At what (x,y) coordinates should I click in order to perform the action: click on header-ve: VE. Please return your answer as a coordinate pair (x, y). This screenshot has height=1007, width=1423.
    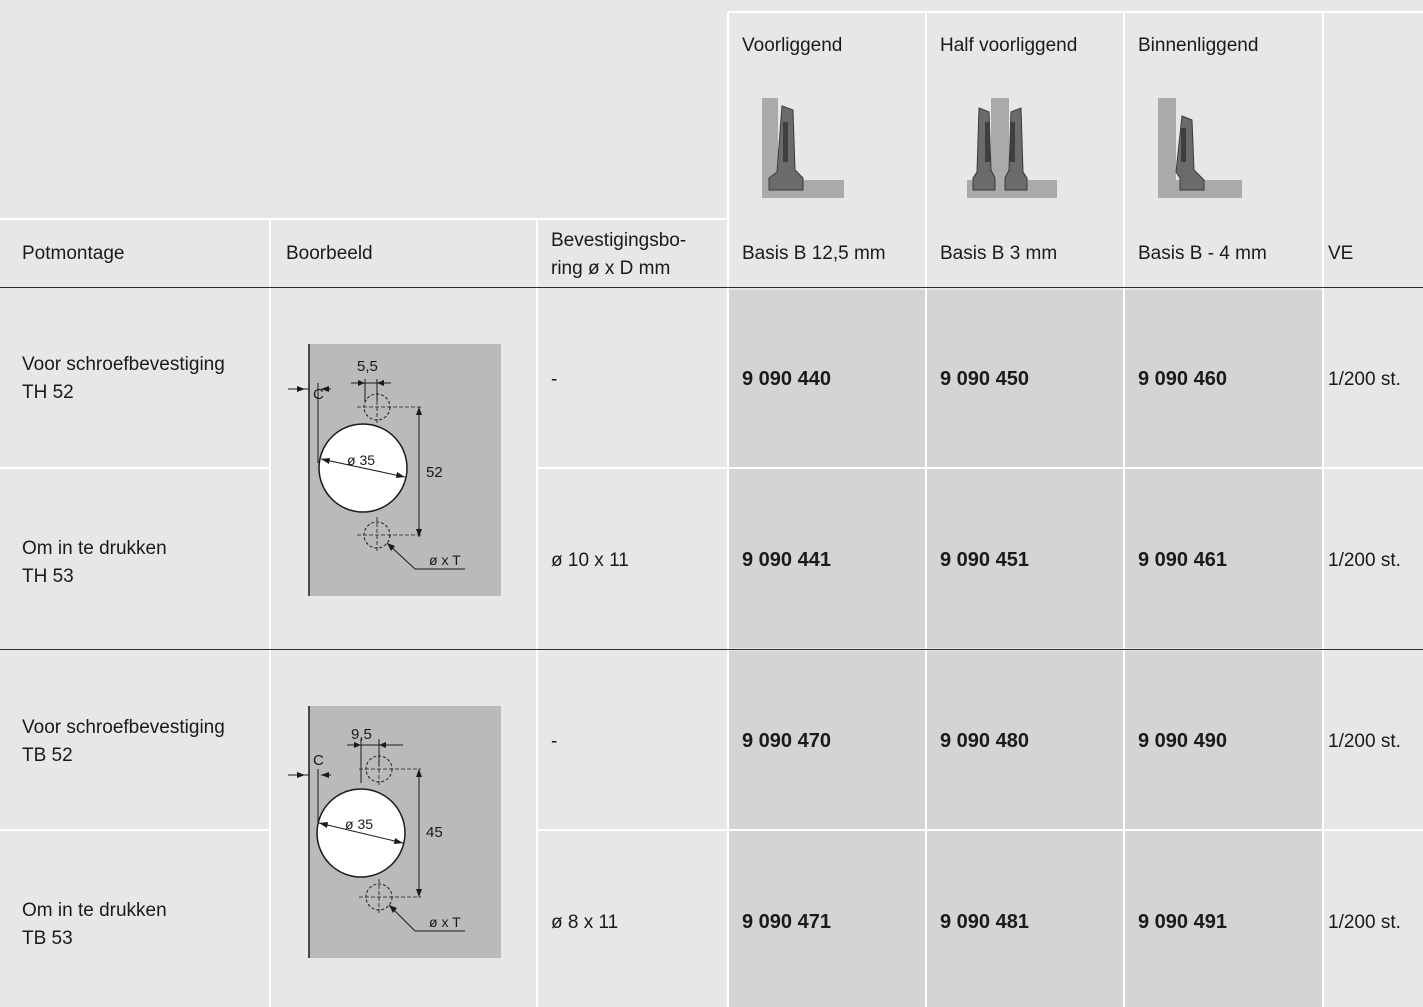
    Looking at the image, I should click on (1341, 253).